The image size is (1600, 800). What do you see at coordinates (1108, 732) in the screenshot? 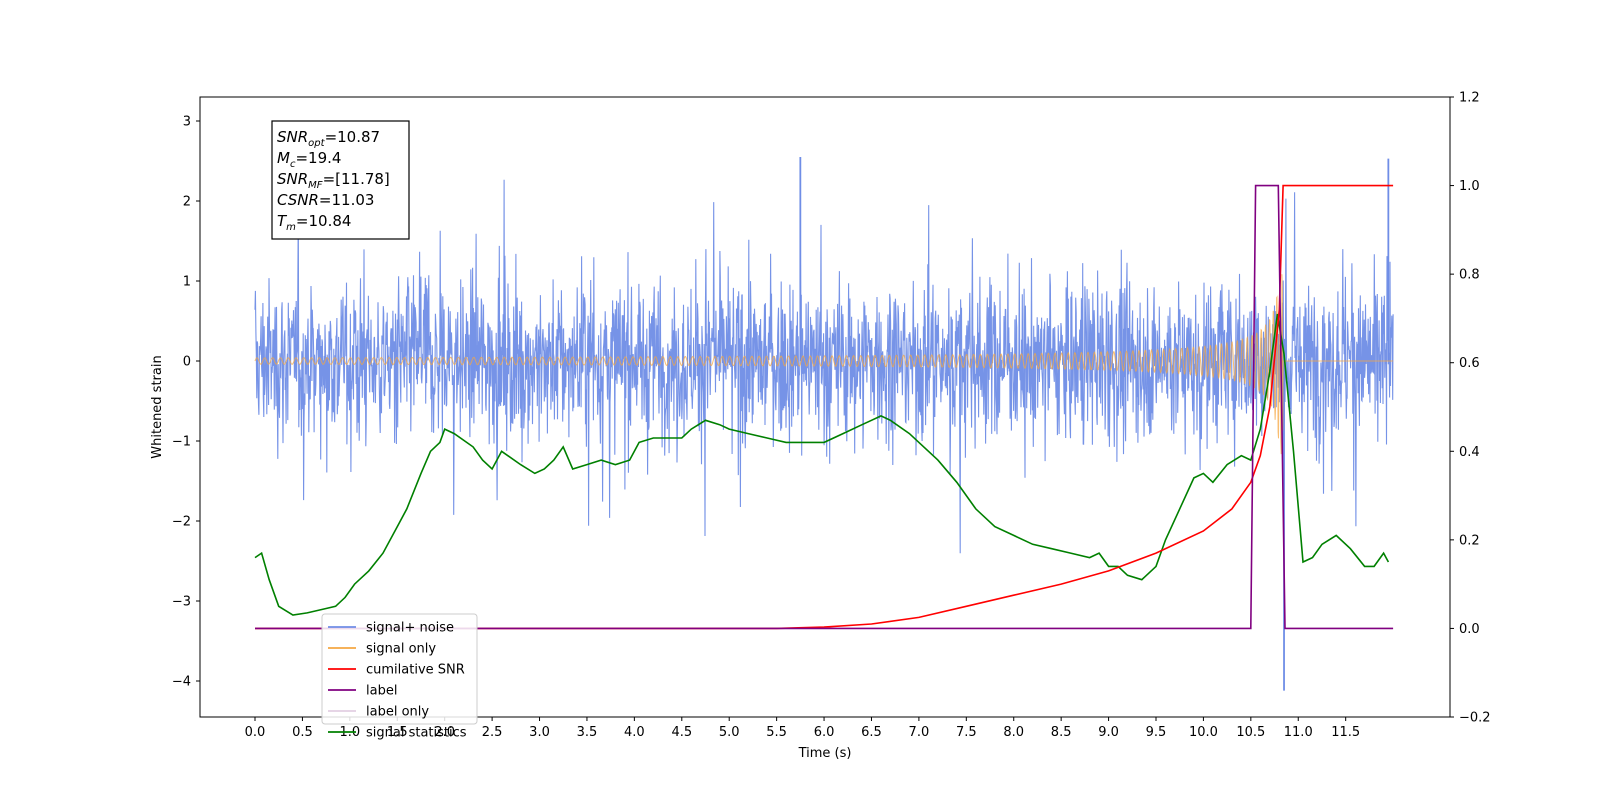
I see `x-tick-label-18: 9.0` at bounding box center [1108, 732].